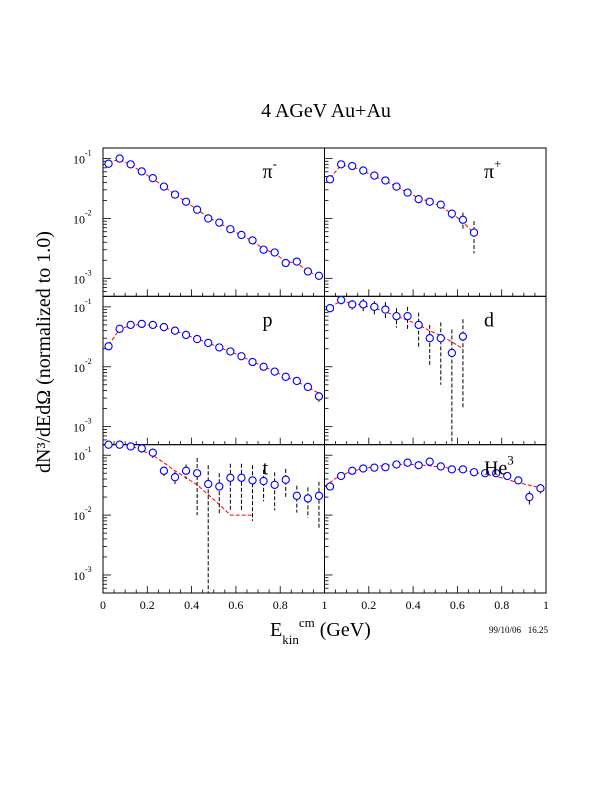 The height and width of the screenshot is (792, 612). Describe the element at coordinates (235, 605) in the screenshot. I see `x-tick-label: 0.6` at that location.